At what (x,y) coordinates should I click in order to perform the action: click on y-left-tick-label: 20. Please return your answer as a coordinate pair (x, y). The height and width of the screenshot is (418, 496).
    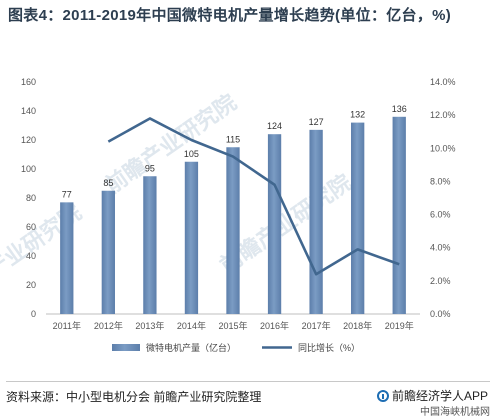
    Looking at the image, I should click on (31, 285).